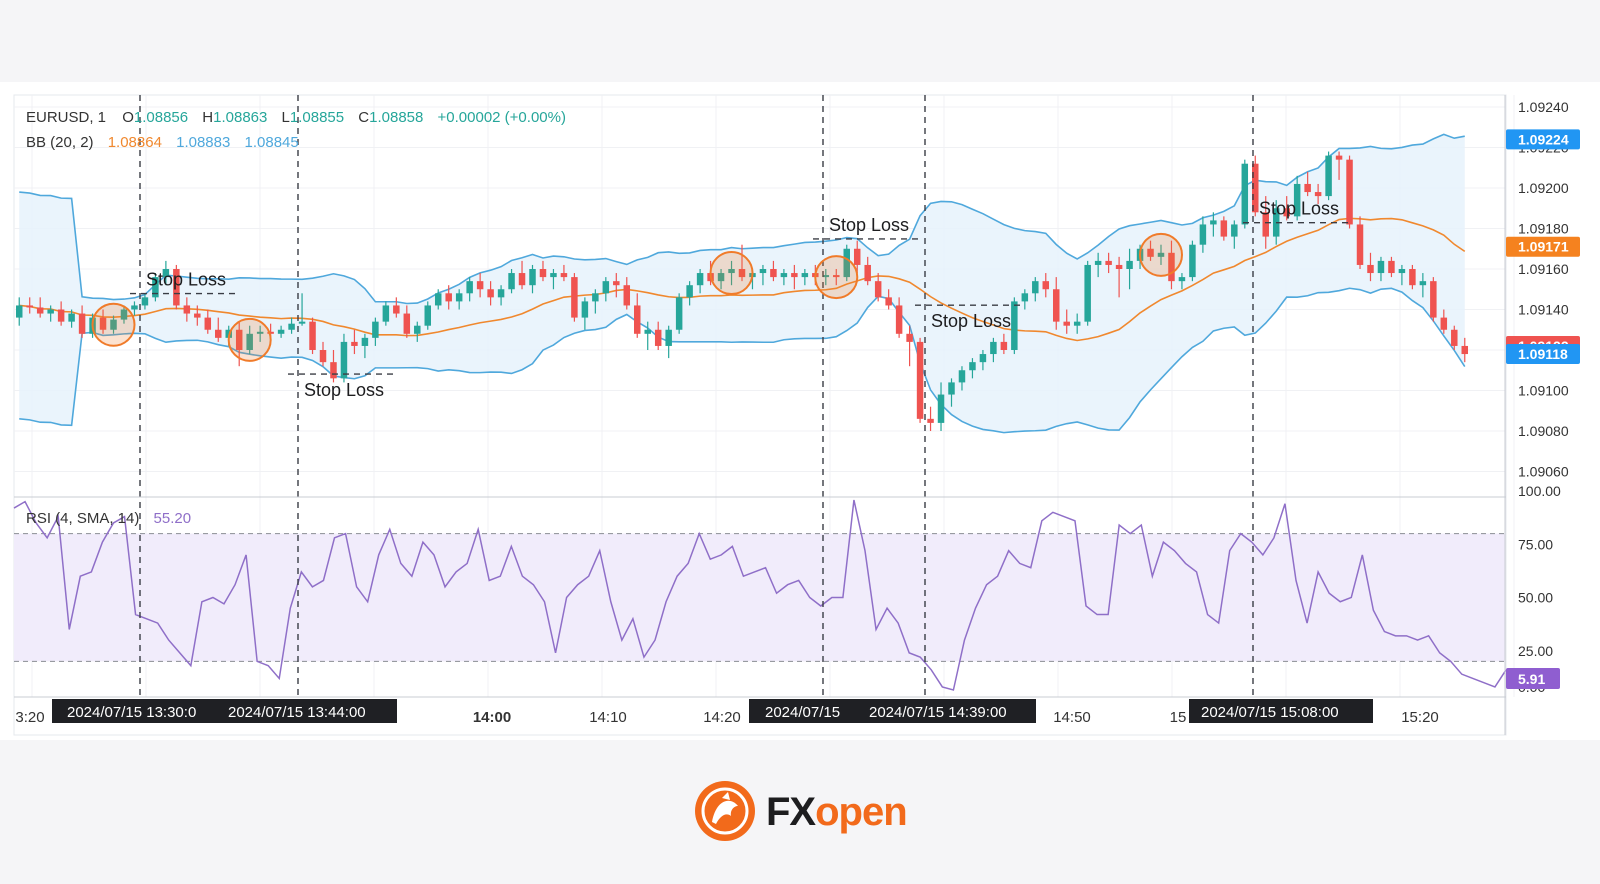 The image size is (1600, 884). I want to click on price-tick-label: 1.09200, so click(1543, 188).